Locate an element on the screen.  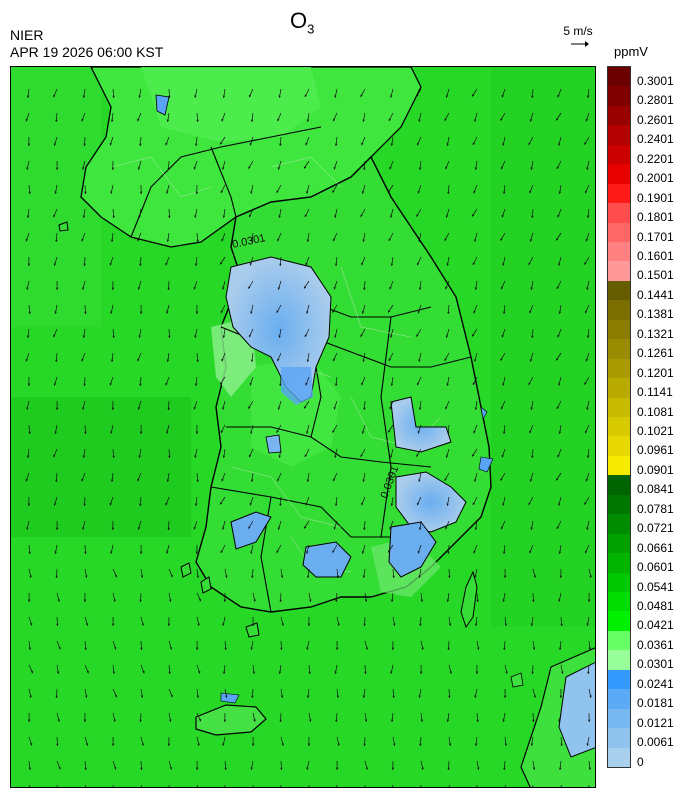
legend-tick-label: 0.1601 is located at coordinates (655, 256).